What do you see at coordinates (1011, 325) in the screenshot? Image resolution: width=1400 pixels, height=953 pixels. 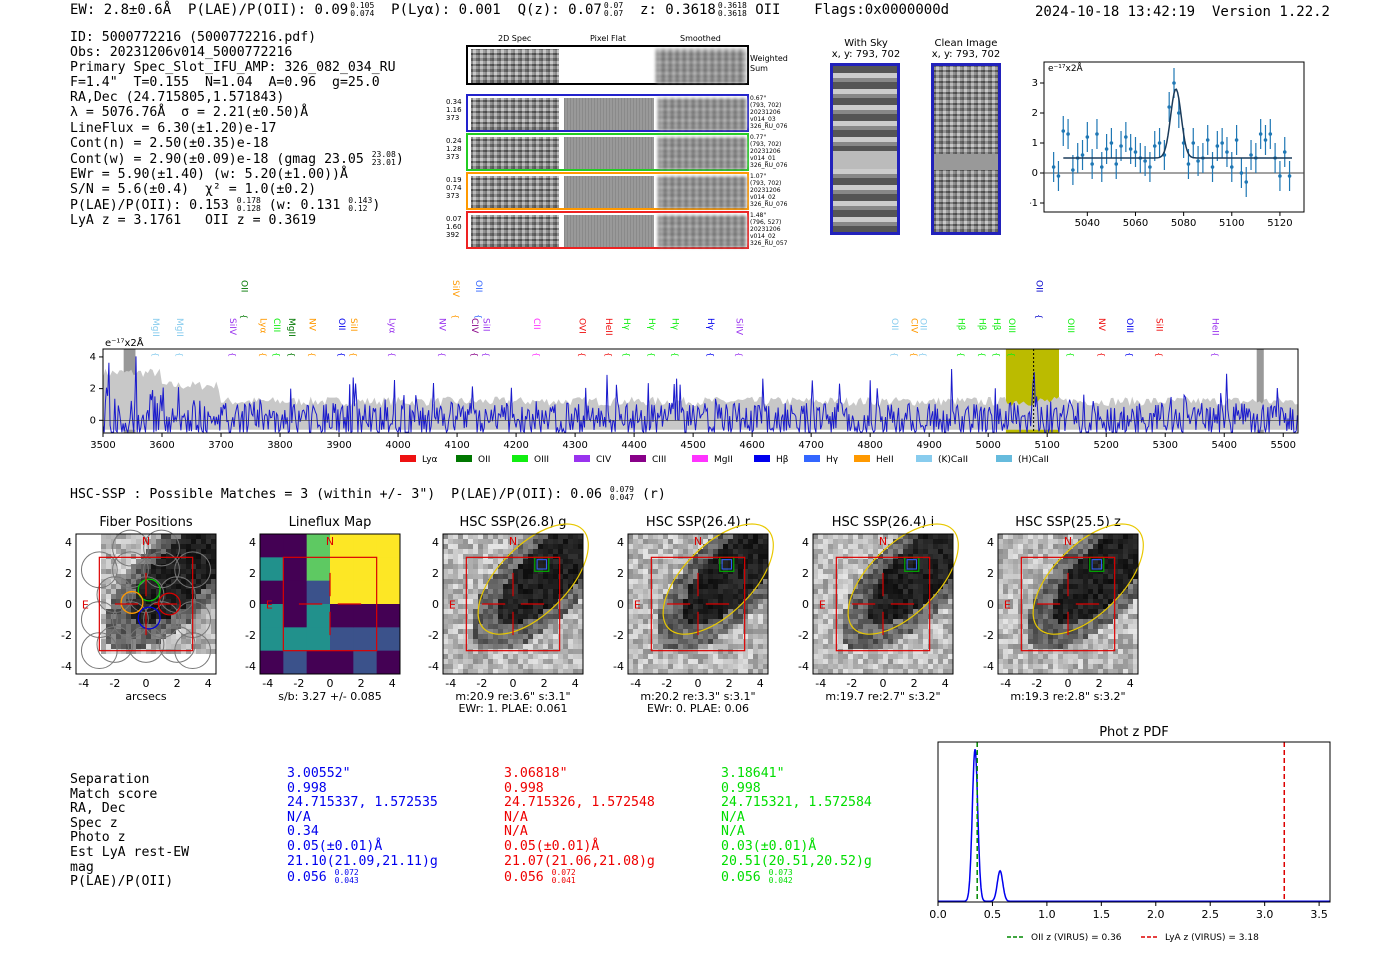 I see `emission-line-label: OIII` at bounding box center [1011, 325].